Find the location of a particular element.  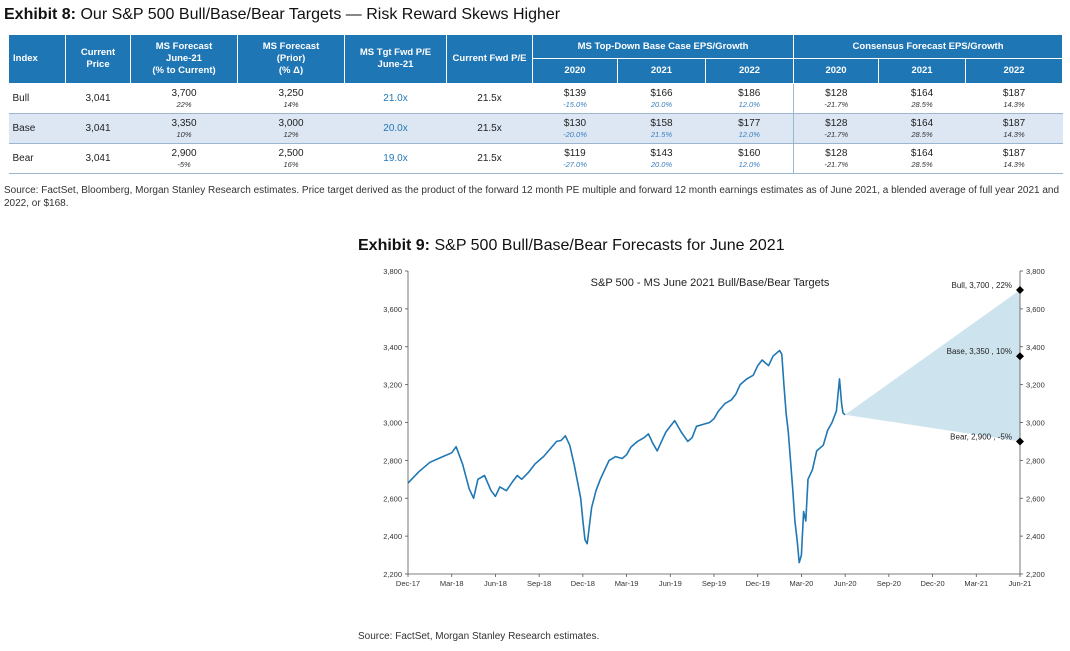

scenario-label-base: Base, 3,350 , 10% is located at coordinates (979, 351).